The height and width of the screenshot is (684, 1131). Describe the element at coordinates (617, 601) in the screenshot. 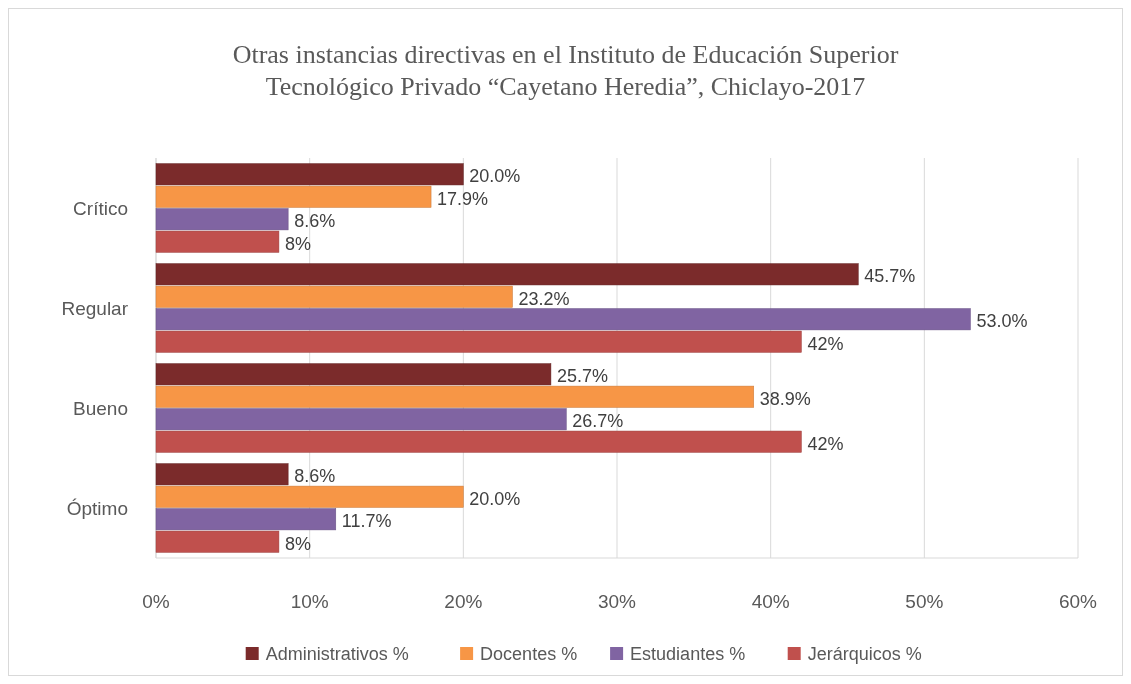

I see `x-tick-label: 30%` at that location.